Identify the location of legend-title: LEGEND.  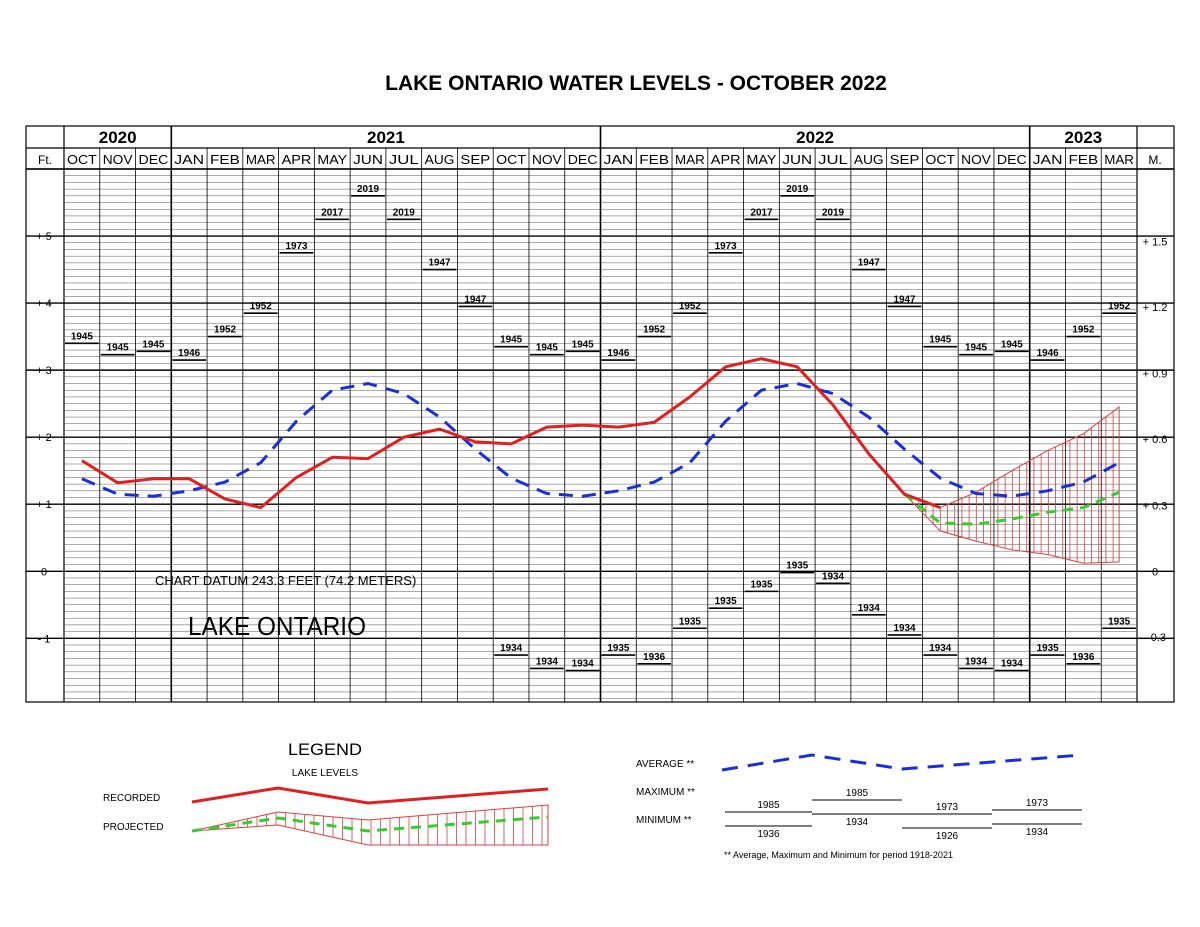
(325, 749).